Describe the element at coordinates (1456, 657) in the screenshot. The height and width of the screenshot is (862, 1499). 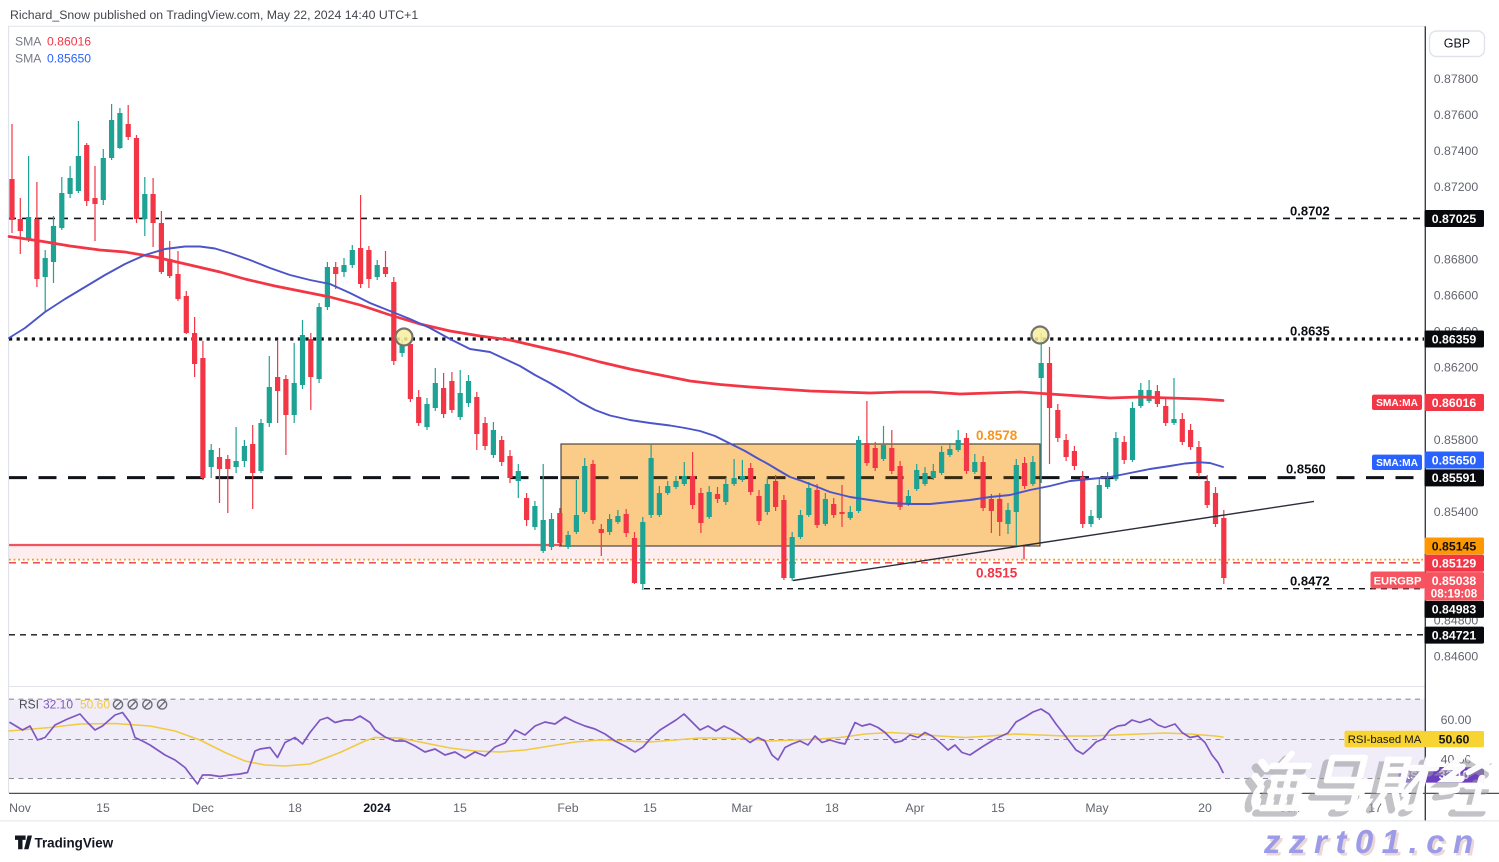
I see `svg-text: 0.84600` at that location.